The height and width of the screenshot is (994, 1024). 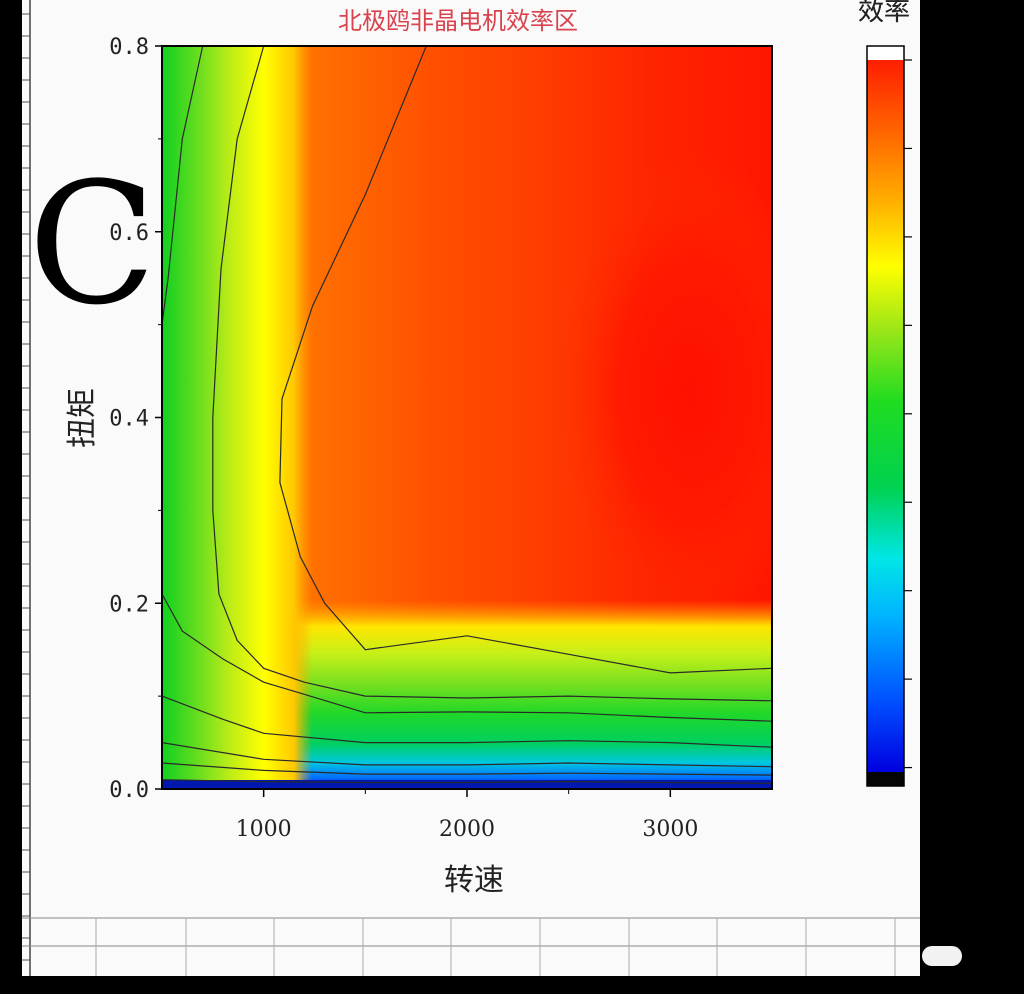 I want to click on panel-letter: C, so click(x=92, y=244).